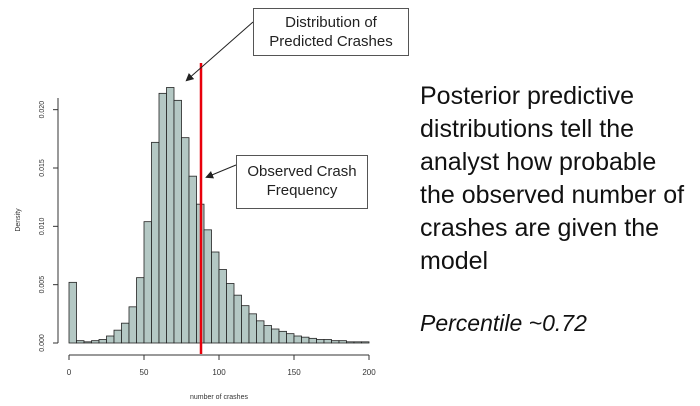  I want to click on distribution-callout-arrow, so click(219, 51).